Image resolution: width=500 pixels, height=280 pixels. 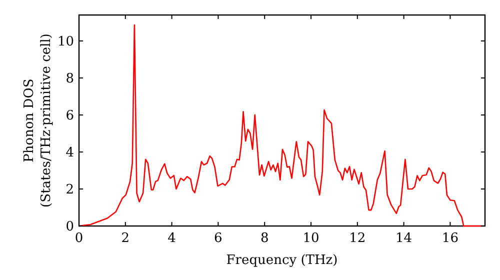 I want to click on x-tick-label: 6, so click(x=218, y=238).